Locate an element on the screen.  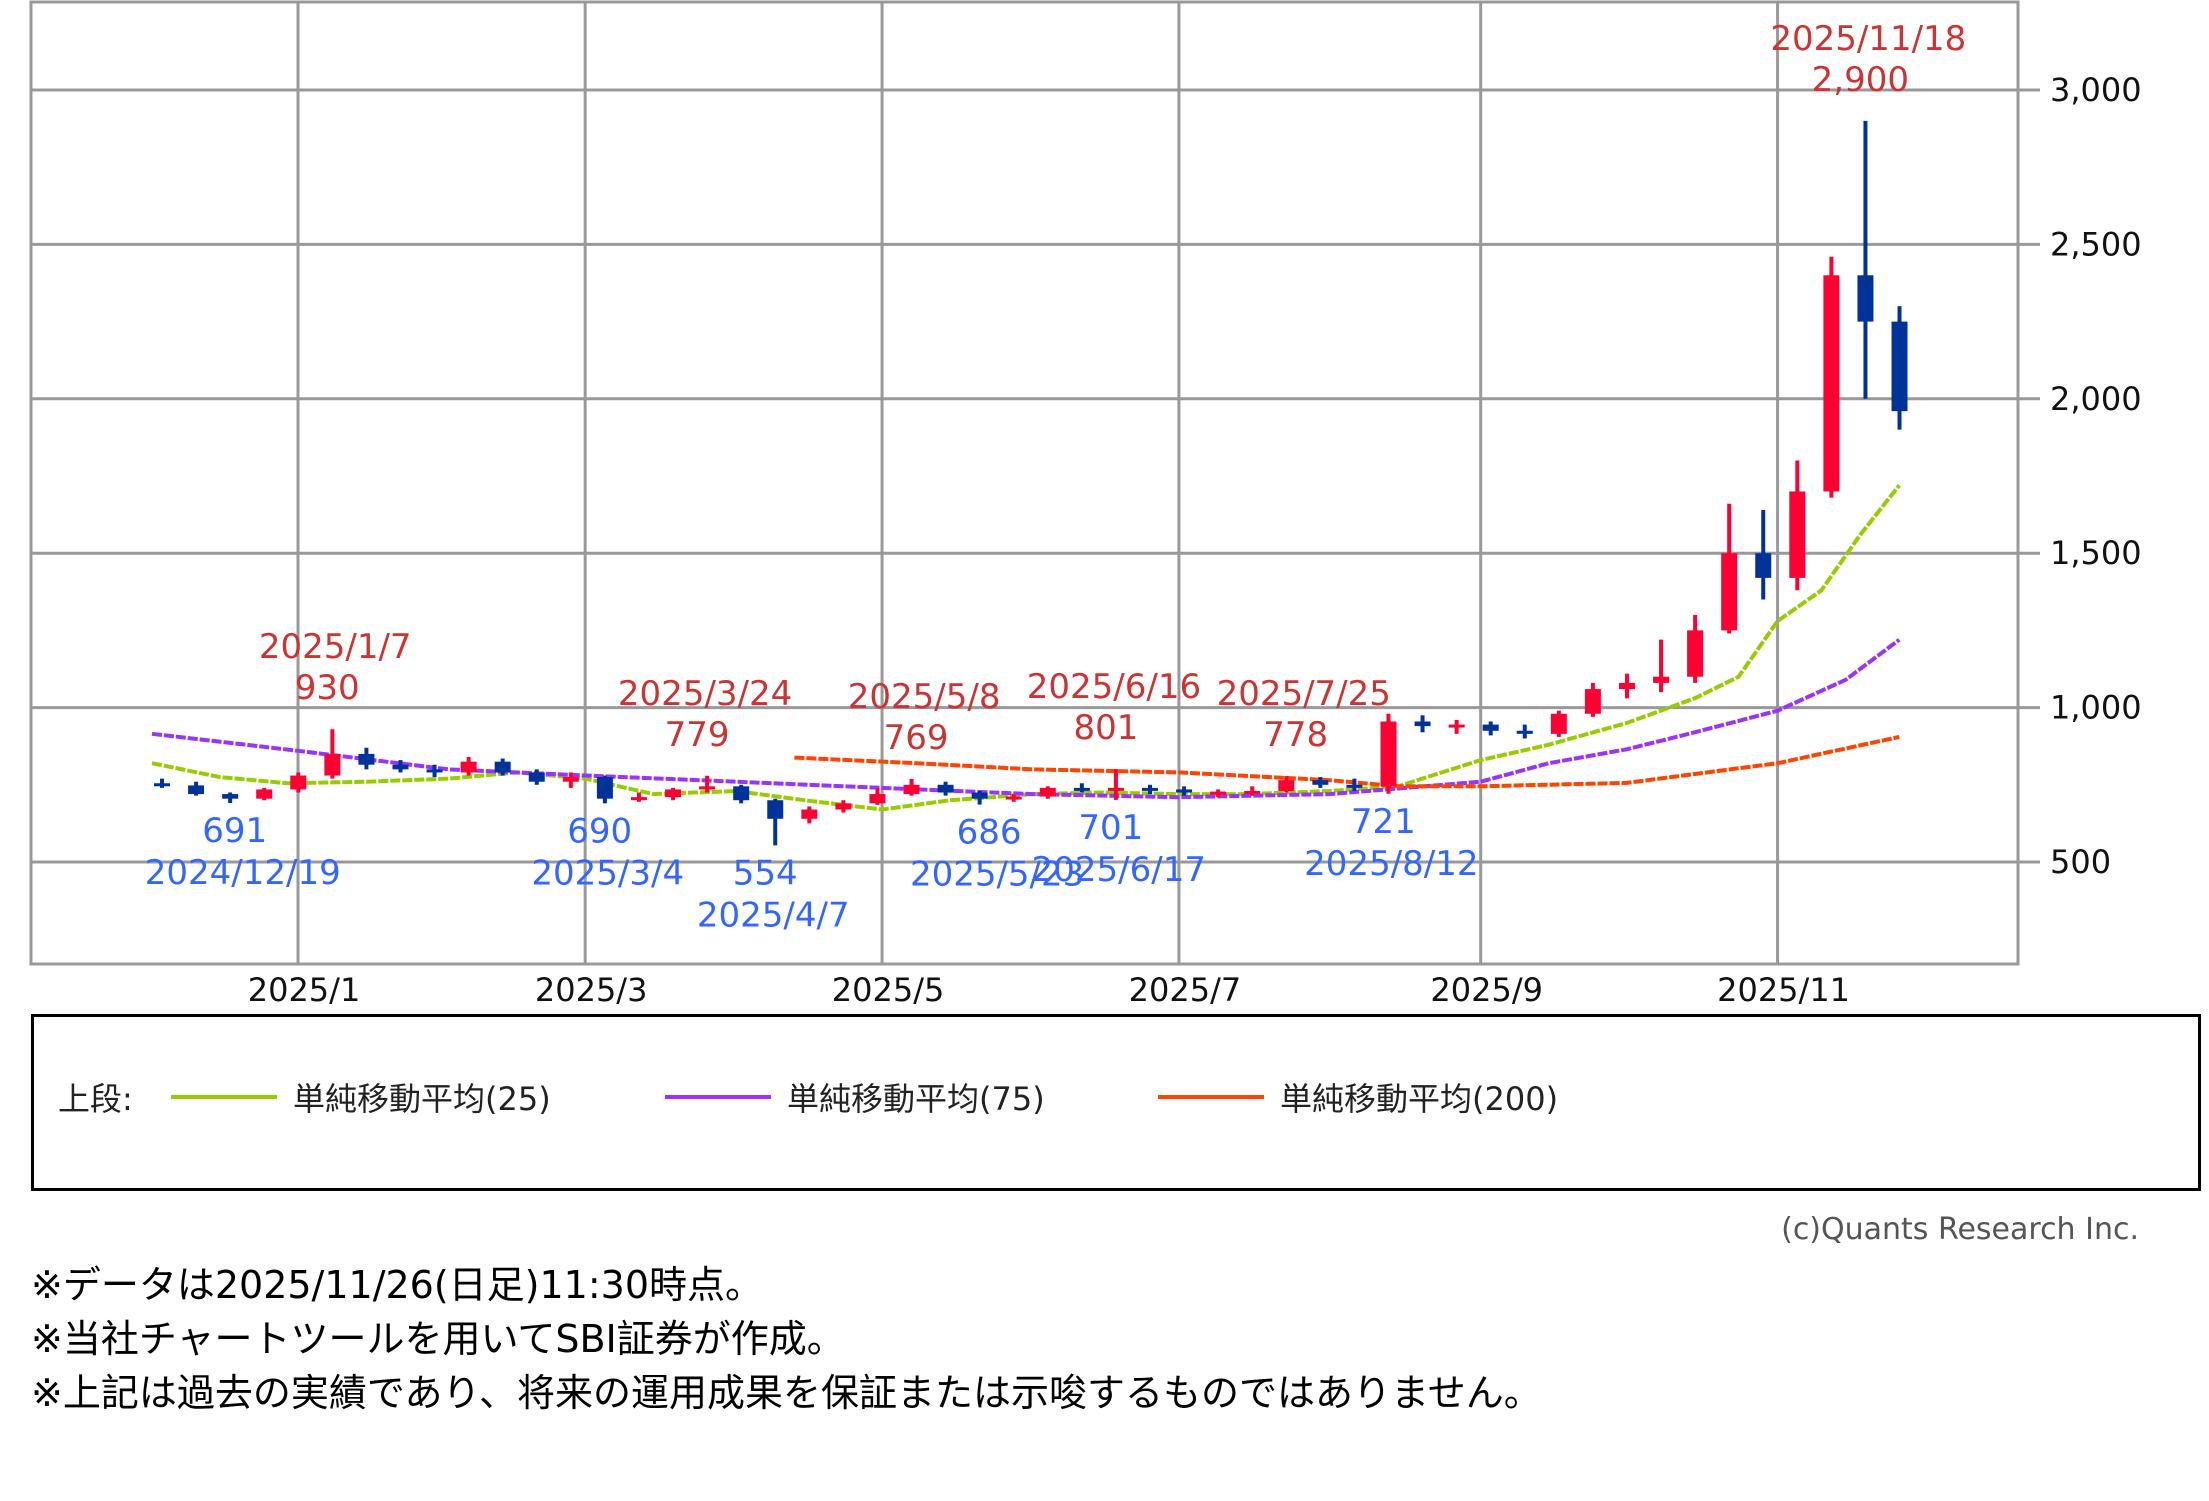
low-value-label: 686 is located at coordinates (989, 833).